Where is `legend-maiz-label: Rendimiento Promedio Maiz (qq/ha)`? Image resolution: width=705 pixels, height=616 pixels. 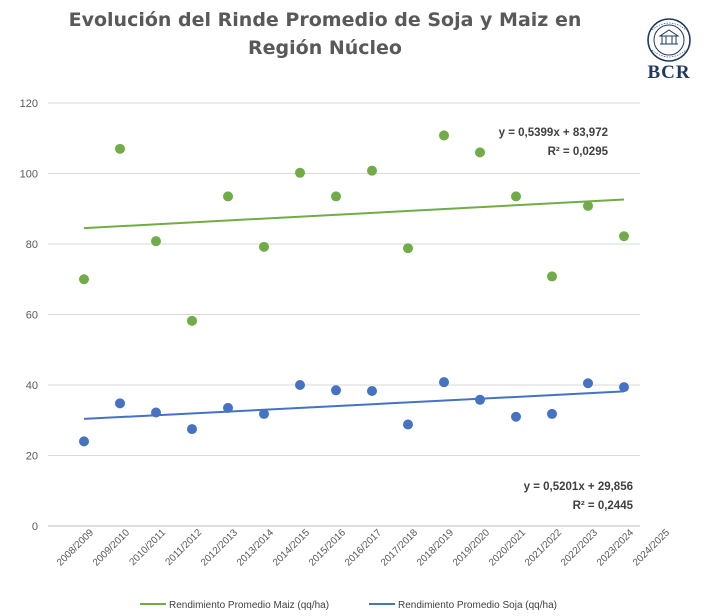 legend-maiz-label: Rendimiento Promedio Maiz (qq/ha) is located at coordinates (249, 605).